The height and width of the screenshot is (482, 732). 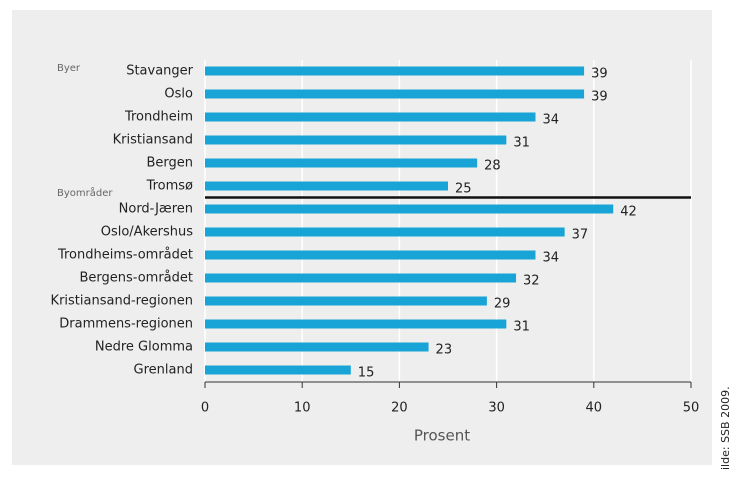 I want to click on y-tick-label: Bergens-området, so click(x=136, y=278).